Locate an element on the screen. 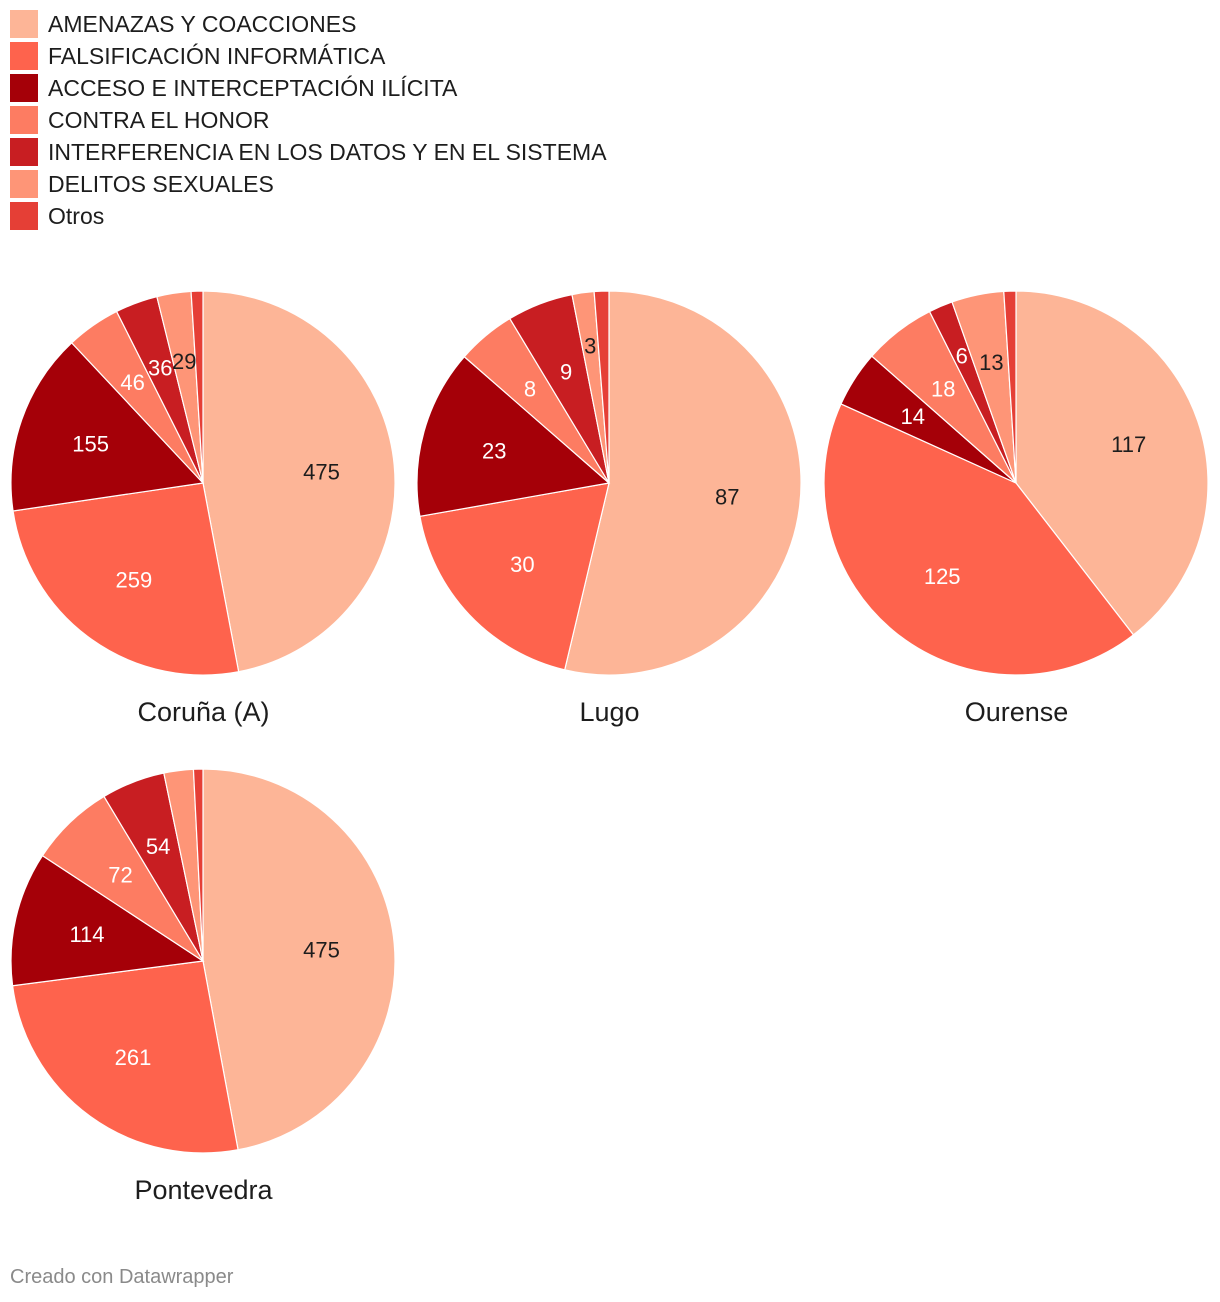  legend-label: AMENAZAS Y COACCIONES is located at coordinates (202, 23).